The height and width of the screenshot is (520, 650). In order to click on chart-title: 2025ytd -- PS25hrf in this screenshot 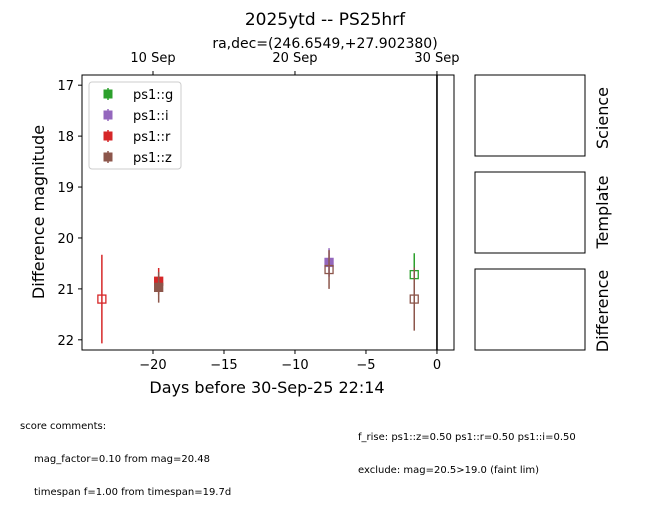, I will do `click(325, 20)`.